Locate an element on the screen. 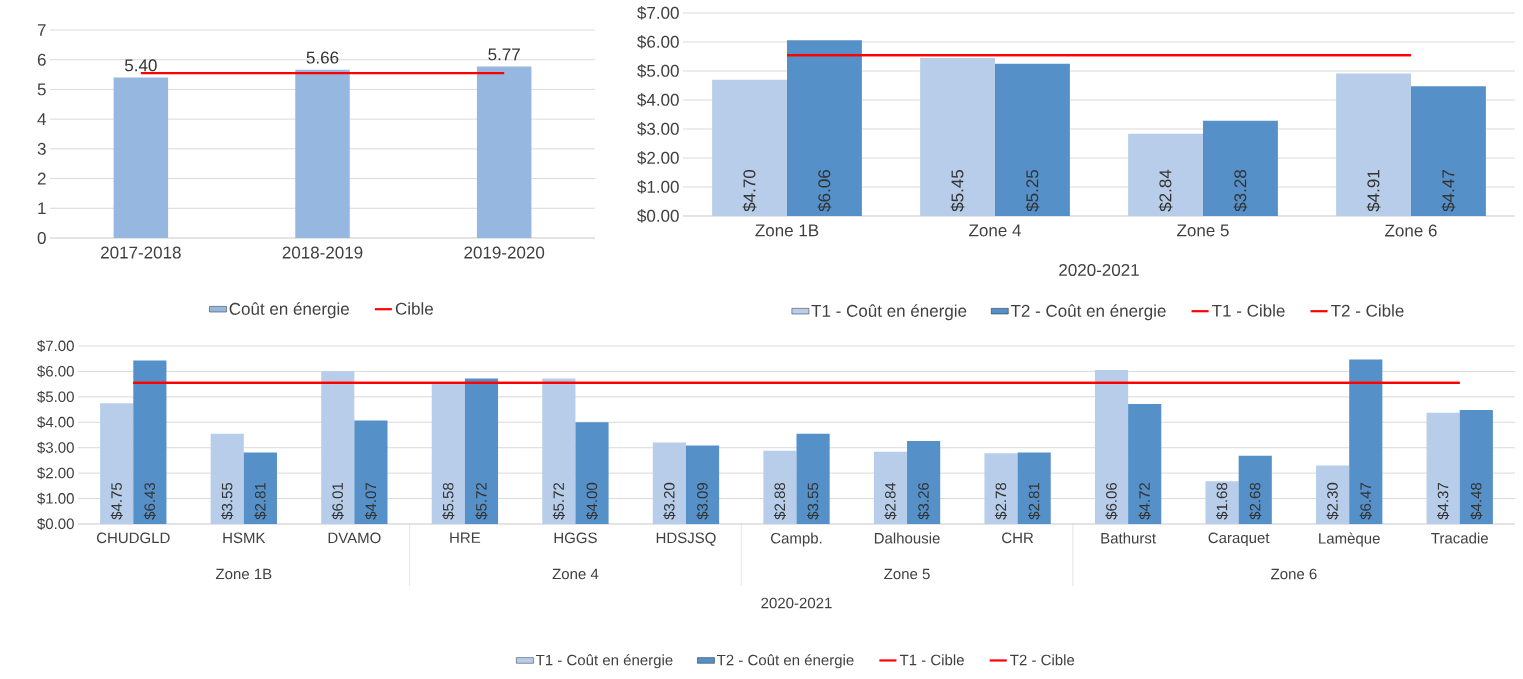 The height and width of the screenshot is (679, 1523). x-tick-label: CHUDGLD is located at coordinates (133, 538).